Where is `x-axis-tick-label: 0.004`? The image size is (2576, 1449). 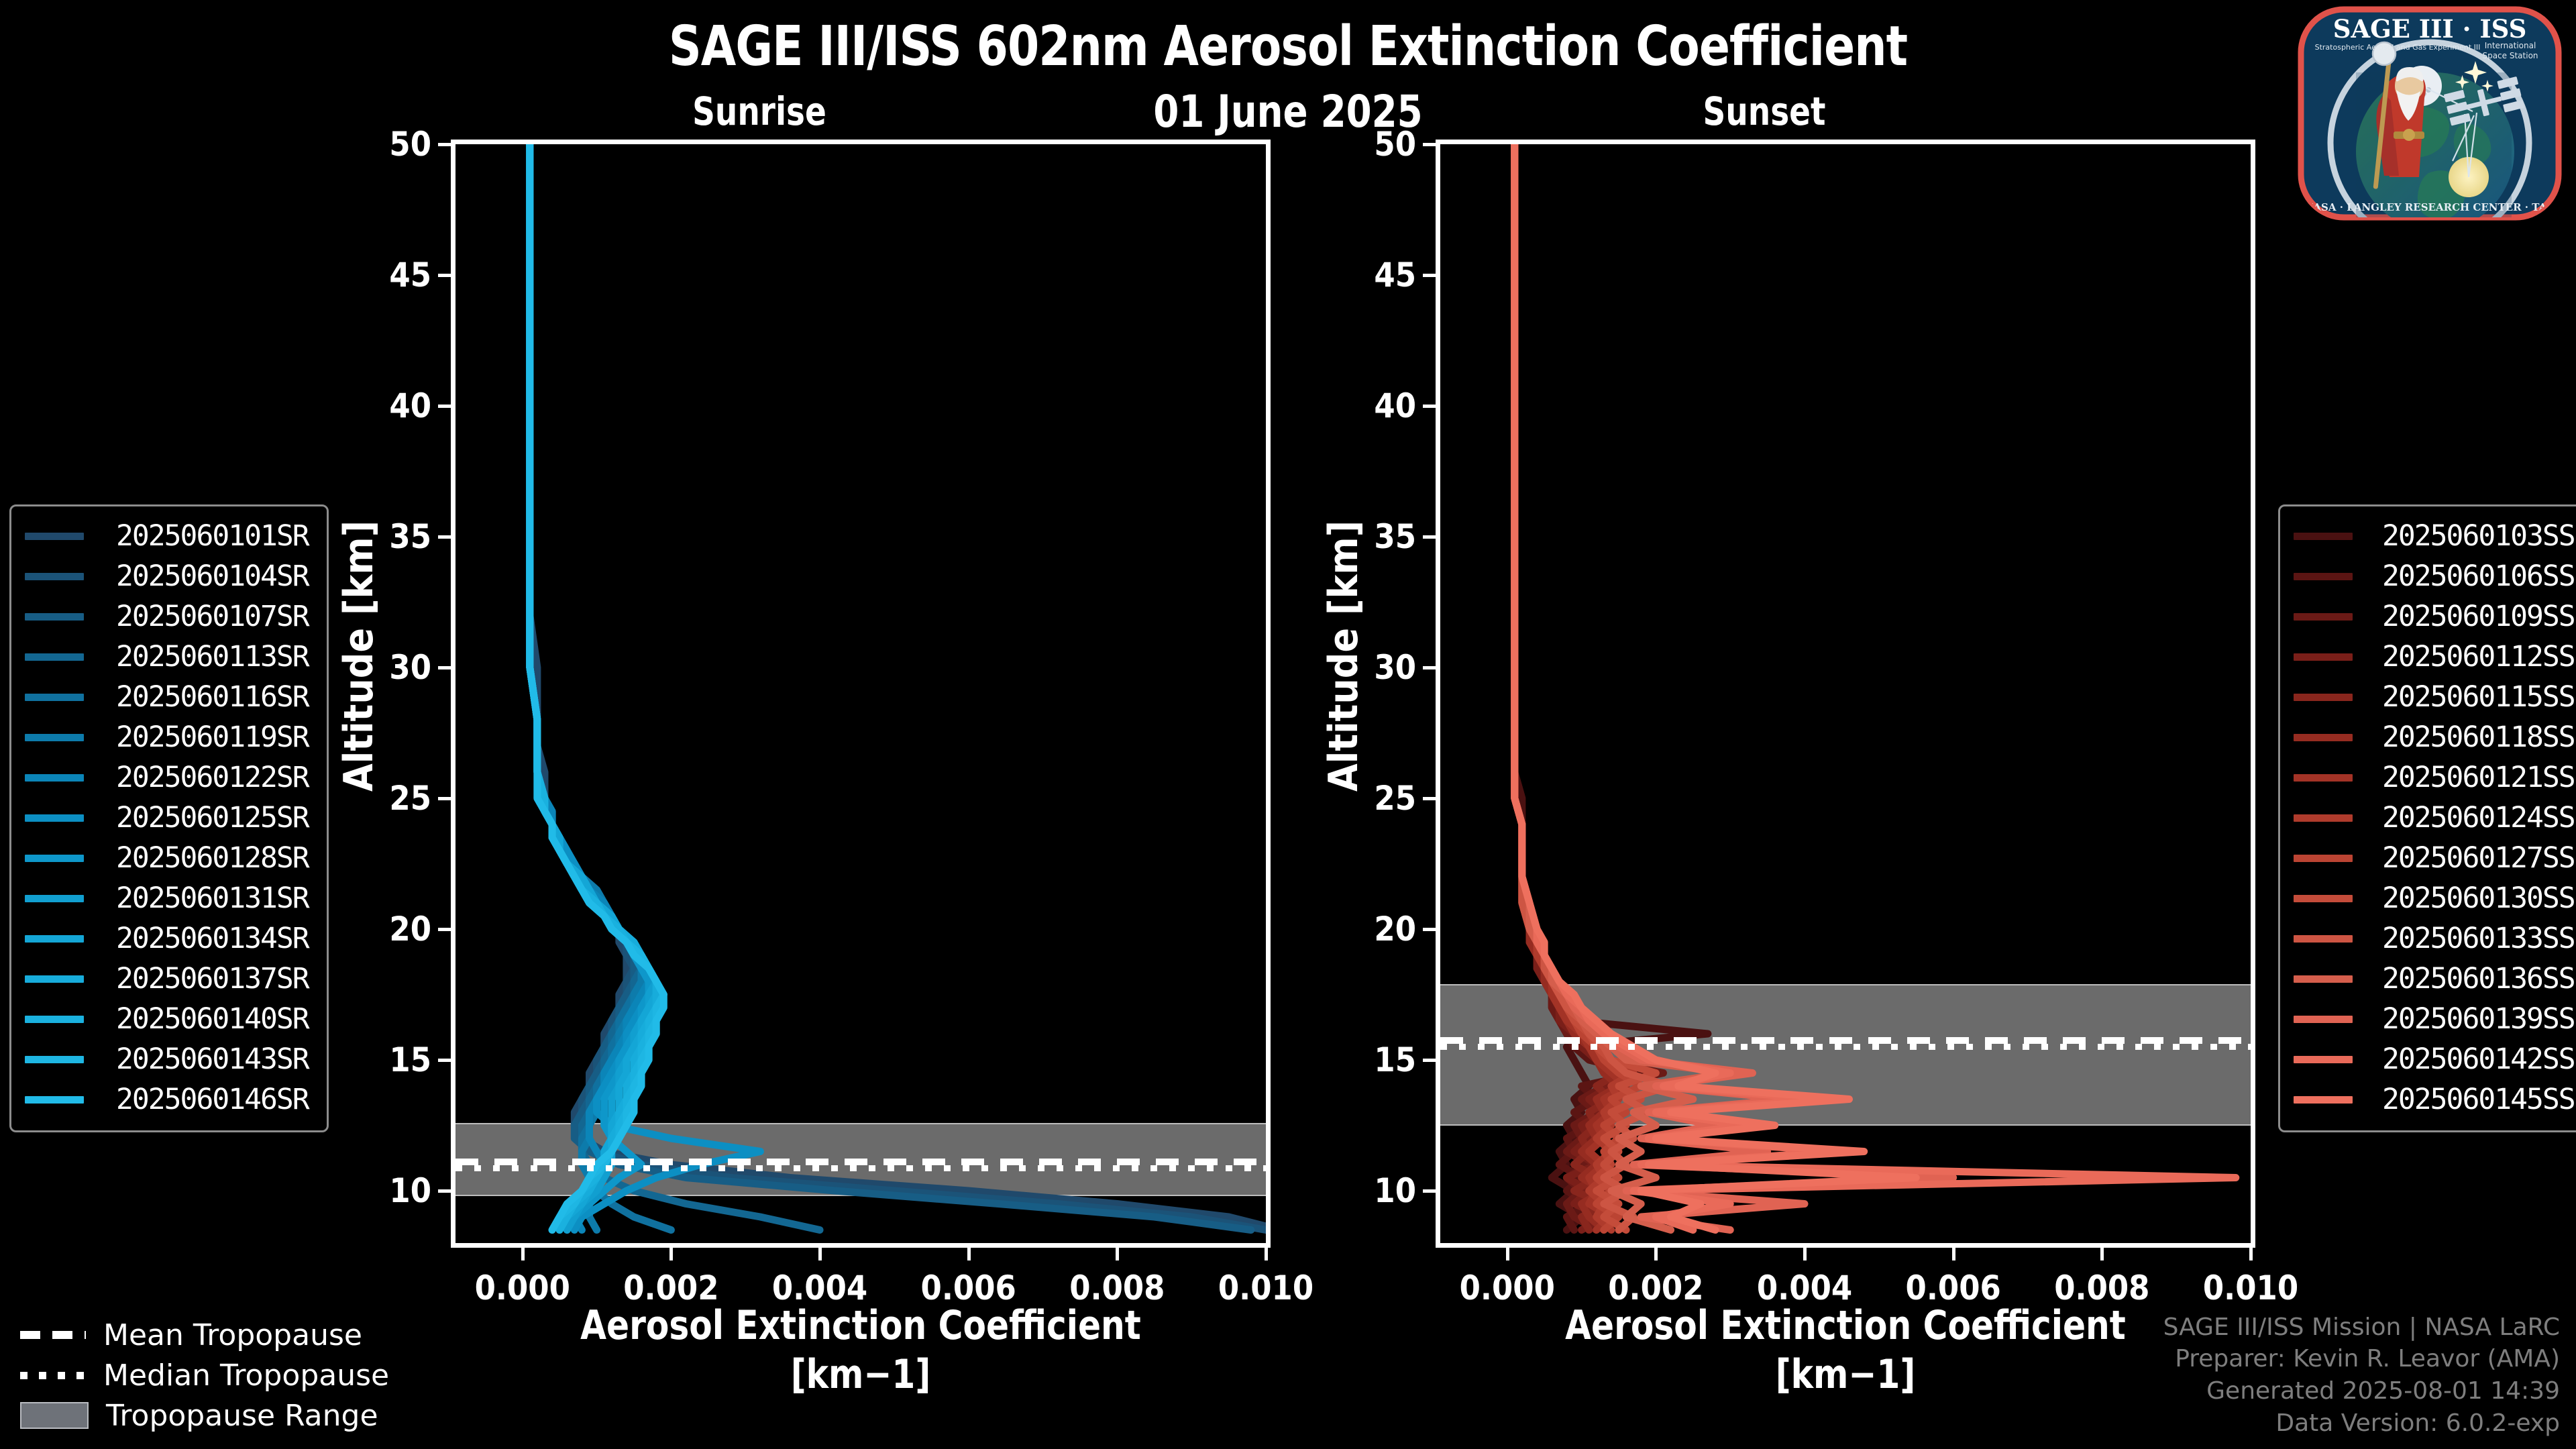
x-axis-tick-label: 0.004 is located at coordinates (1804, 1288).